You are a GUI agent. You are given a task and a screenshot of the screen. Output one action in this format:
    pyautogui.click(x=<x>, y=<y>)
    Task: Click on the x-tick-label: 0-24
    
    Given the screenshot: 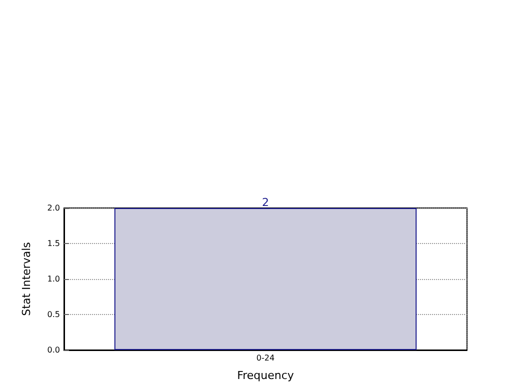 What is the action you would take?
    pyautogui.click(x=265, y=358)
    